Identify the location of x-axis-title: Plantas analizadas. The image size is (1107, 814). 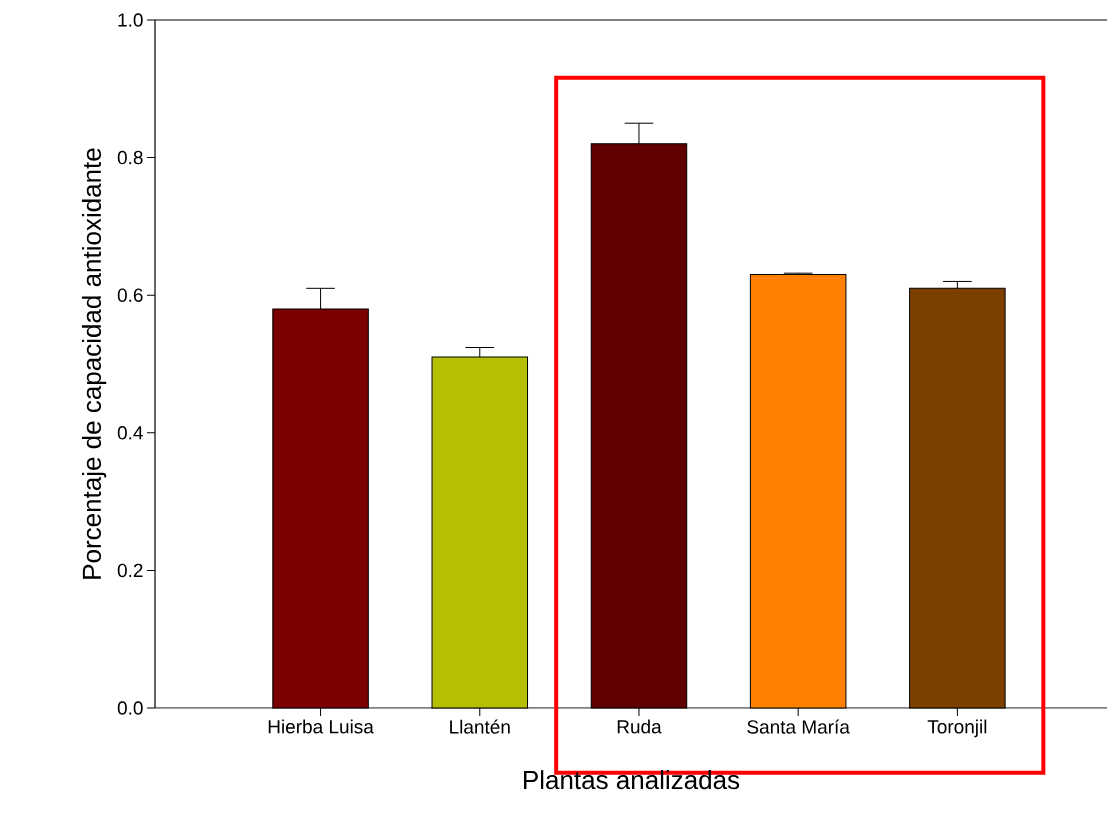
(632, 780).